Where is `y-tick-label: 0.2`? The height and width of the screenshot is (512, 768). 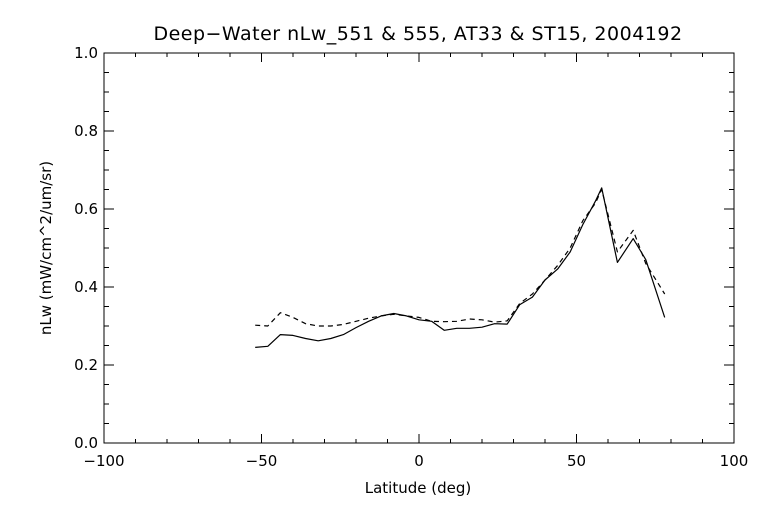 y-tick-label: 0.2 is located at coordinates (86, 365).